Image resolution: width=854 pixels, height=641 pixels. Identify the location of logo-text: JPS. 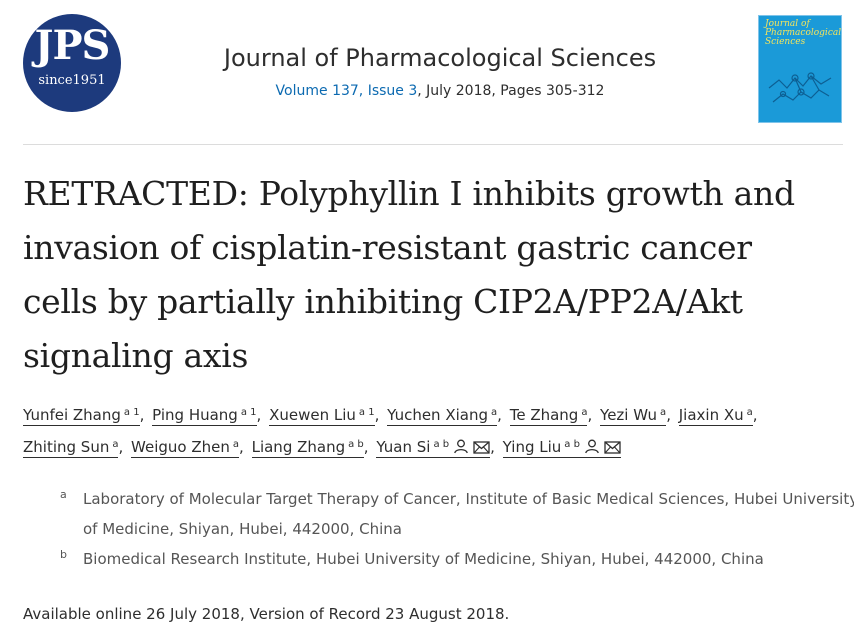
(72, 45).